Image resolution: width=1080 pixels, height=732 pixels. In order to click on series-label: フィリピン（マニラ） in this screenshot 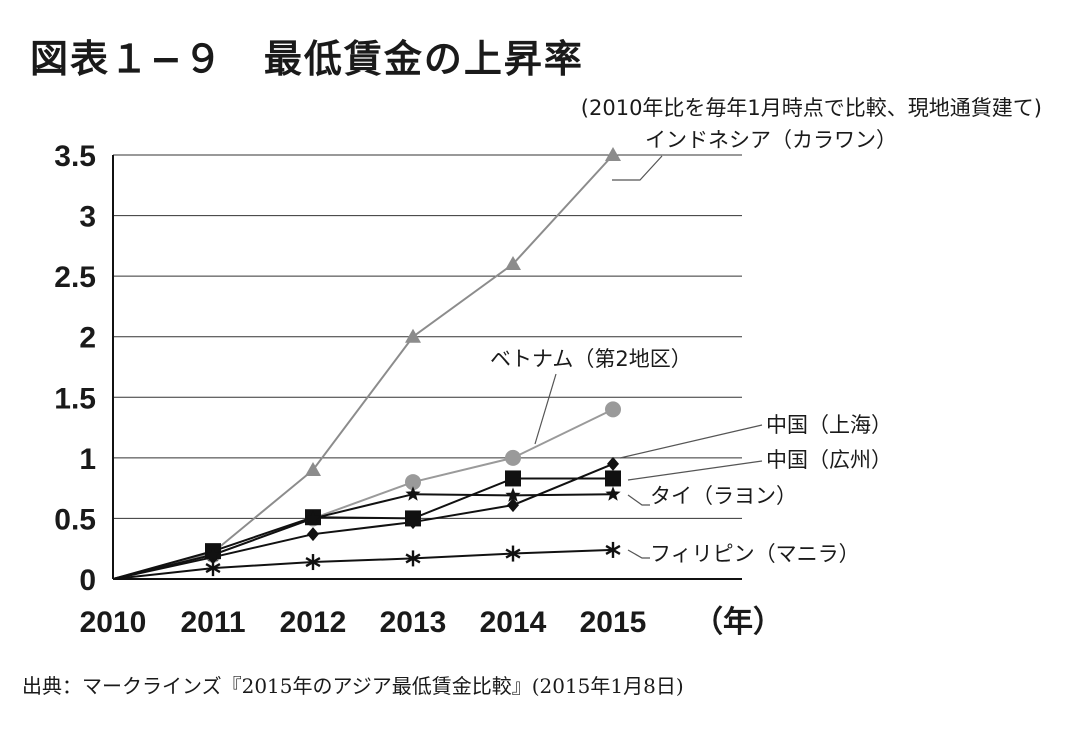, I will do `click(755, 554)`.